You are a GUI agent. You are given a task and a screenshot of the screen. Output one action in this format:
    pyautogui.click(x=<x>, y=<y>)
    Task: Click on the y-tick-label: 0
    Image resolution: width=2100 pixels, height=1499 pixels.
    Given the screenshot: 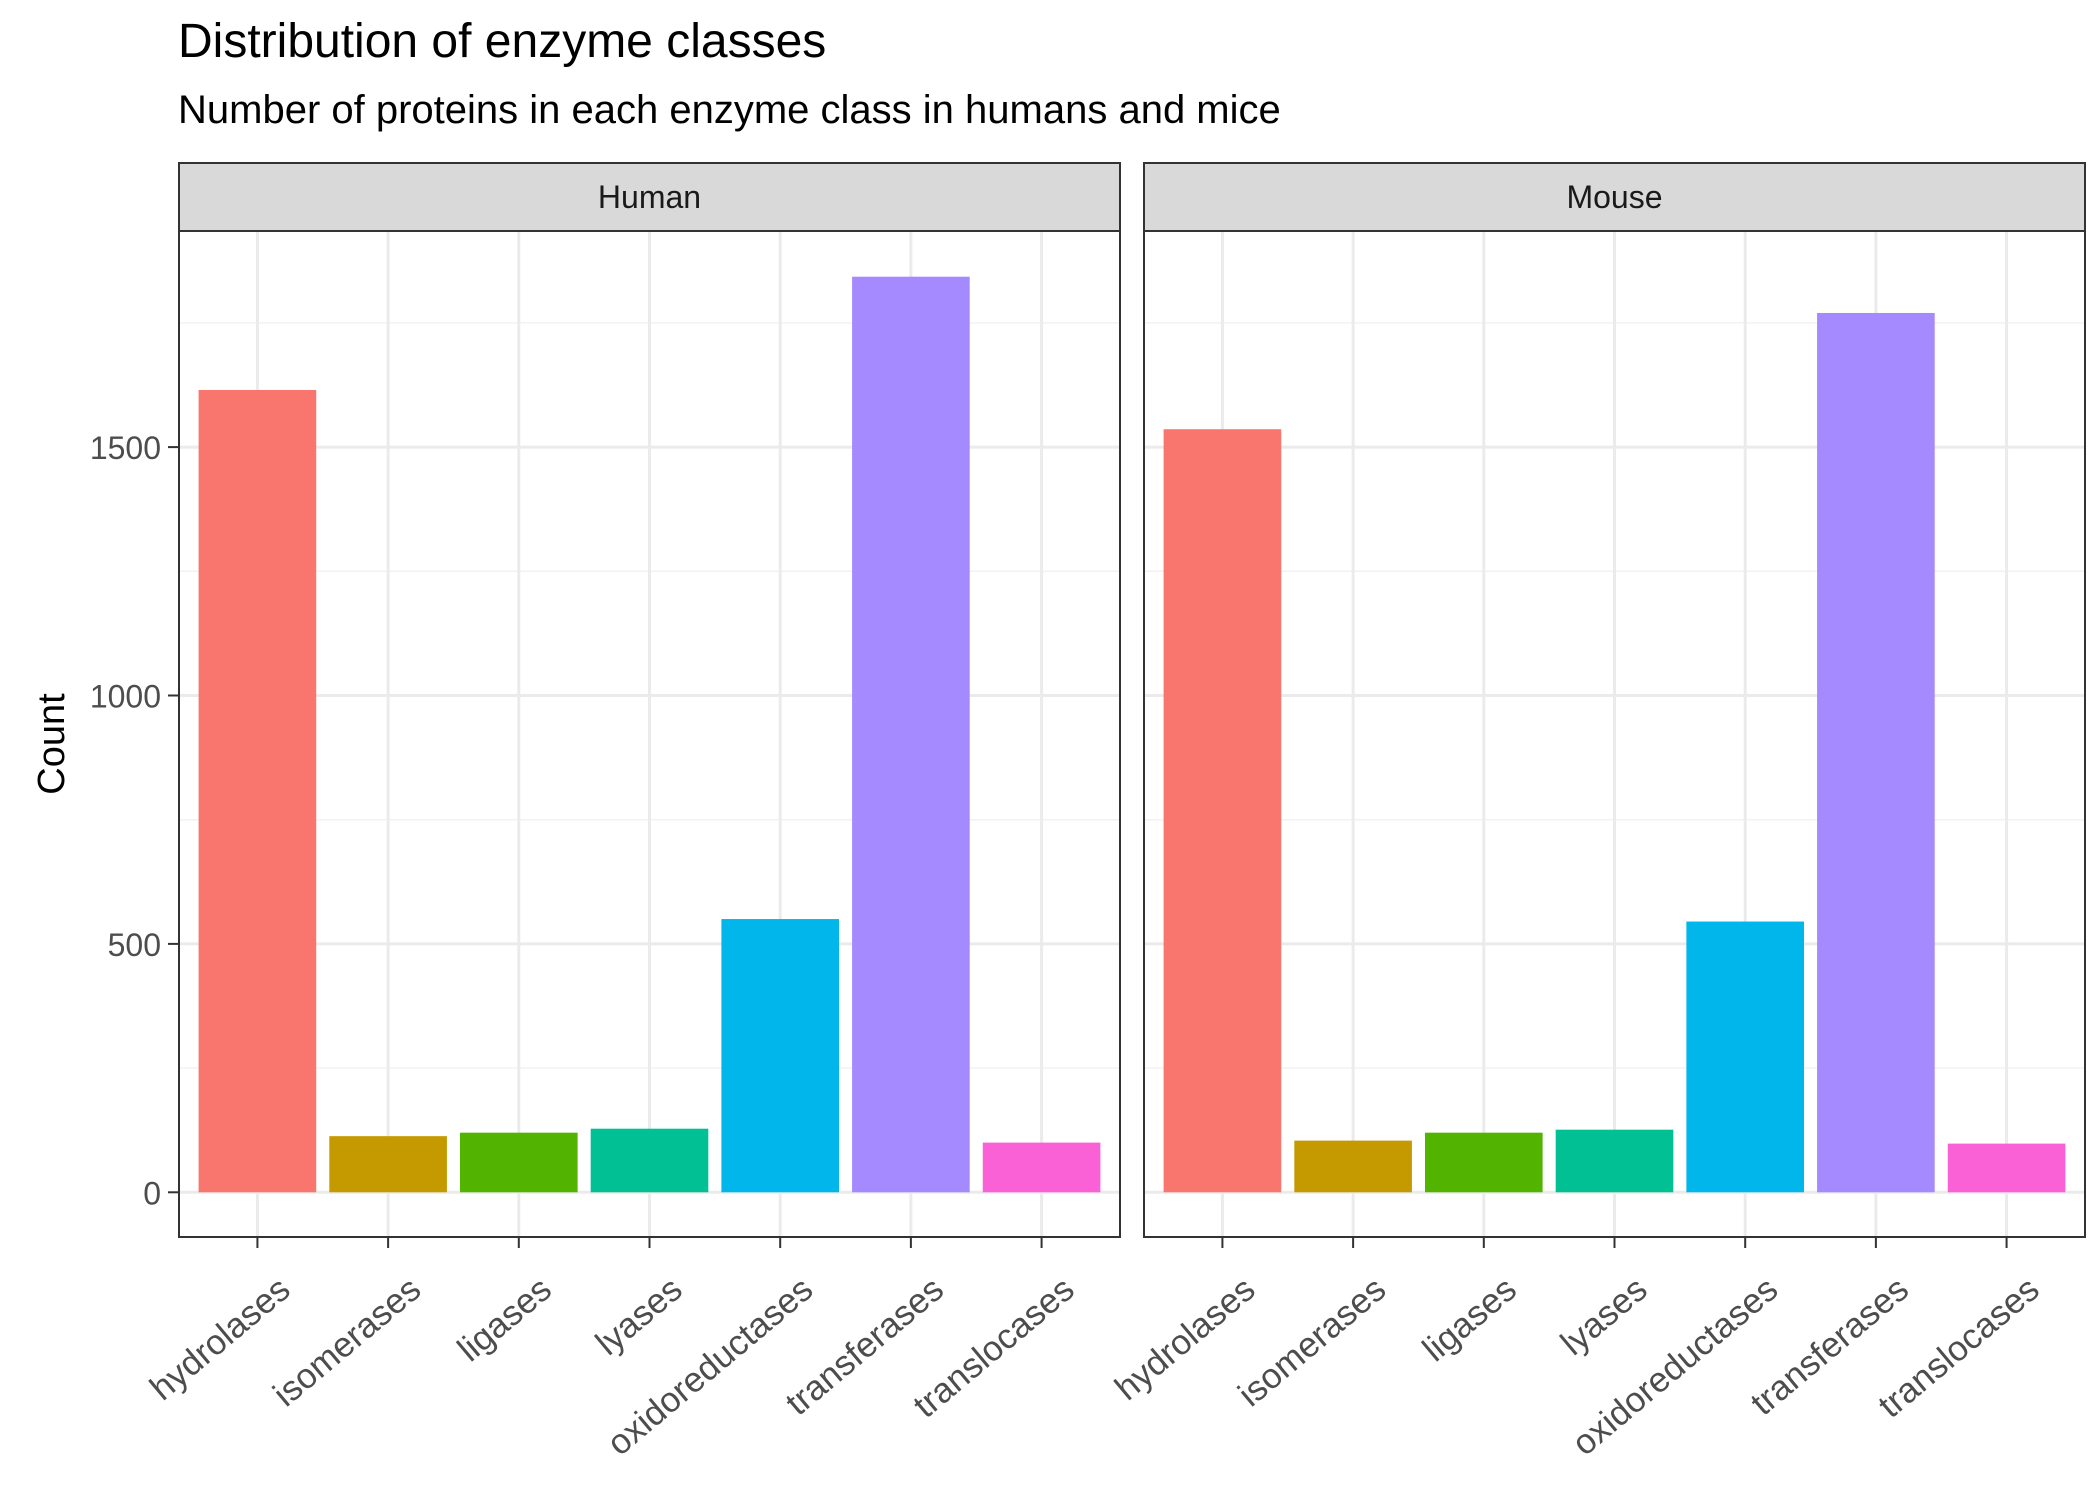 What is the action you would take?
    pyautogui.click(x=152, y=1193)
    